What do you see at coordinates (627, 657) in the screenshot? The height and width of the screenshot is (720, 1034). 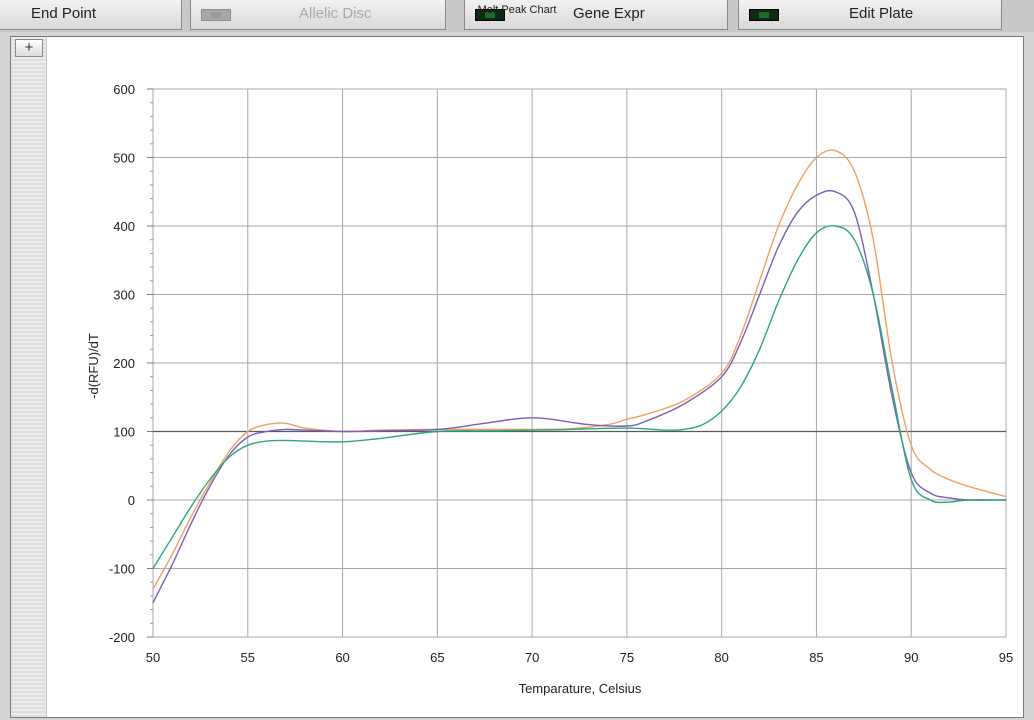 I see `x-tick-label: 75` at bounding box center [627, 657].